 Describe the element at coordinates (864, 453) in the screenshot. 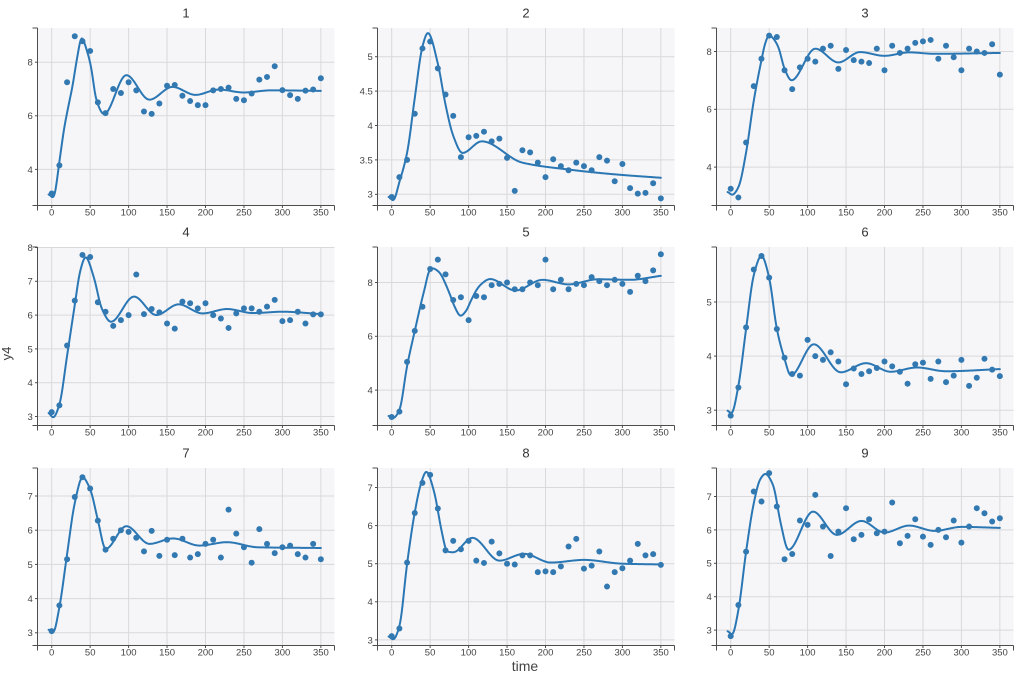

I see `svg-text: 9` at that location.